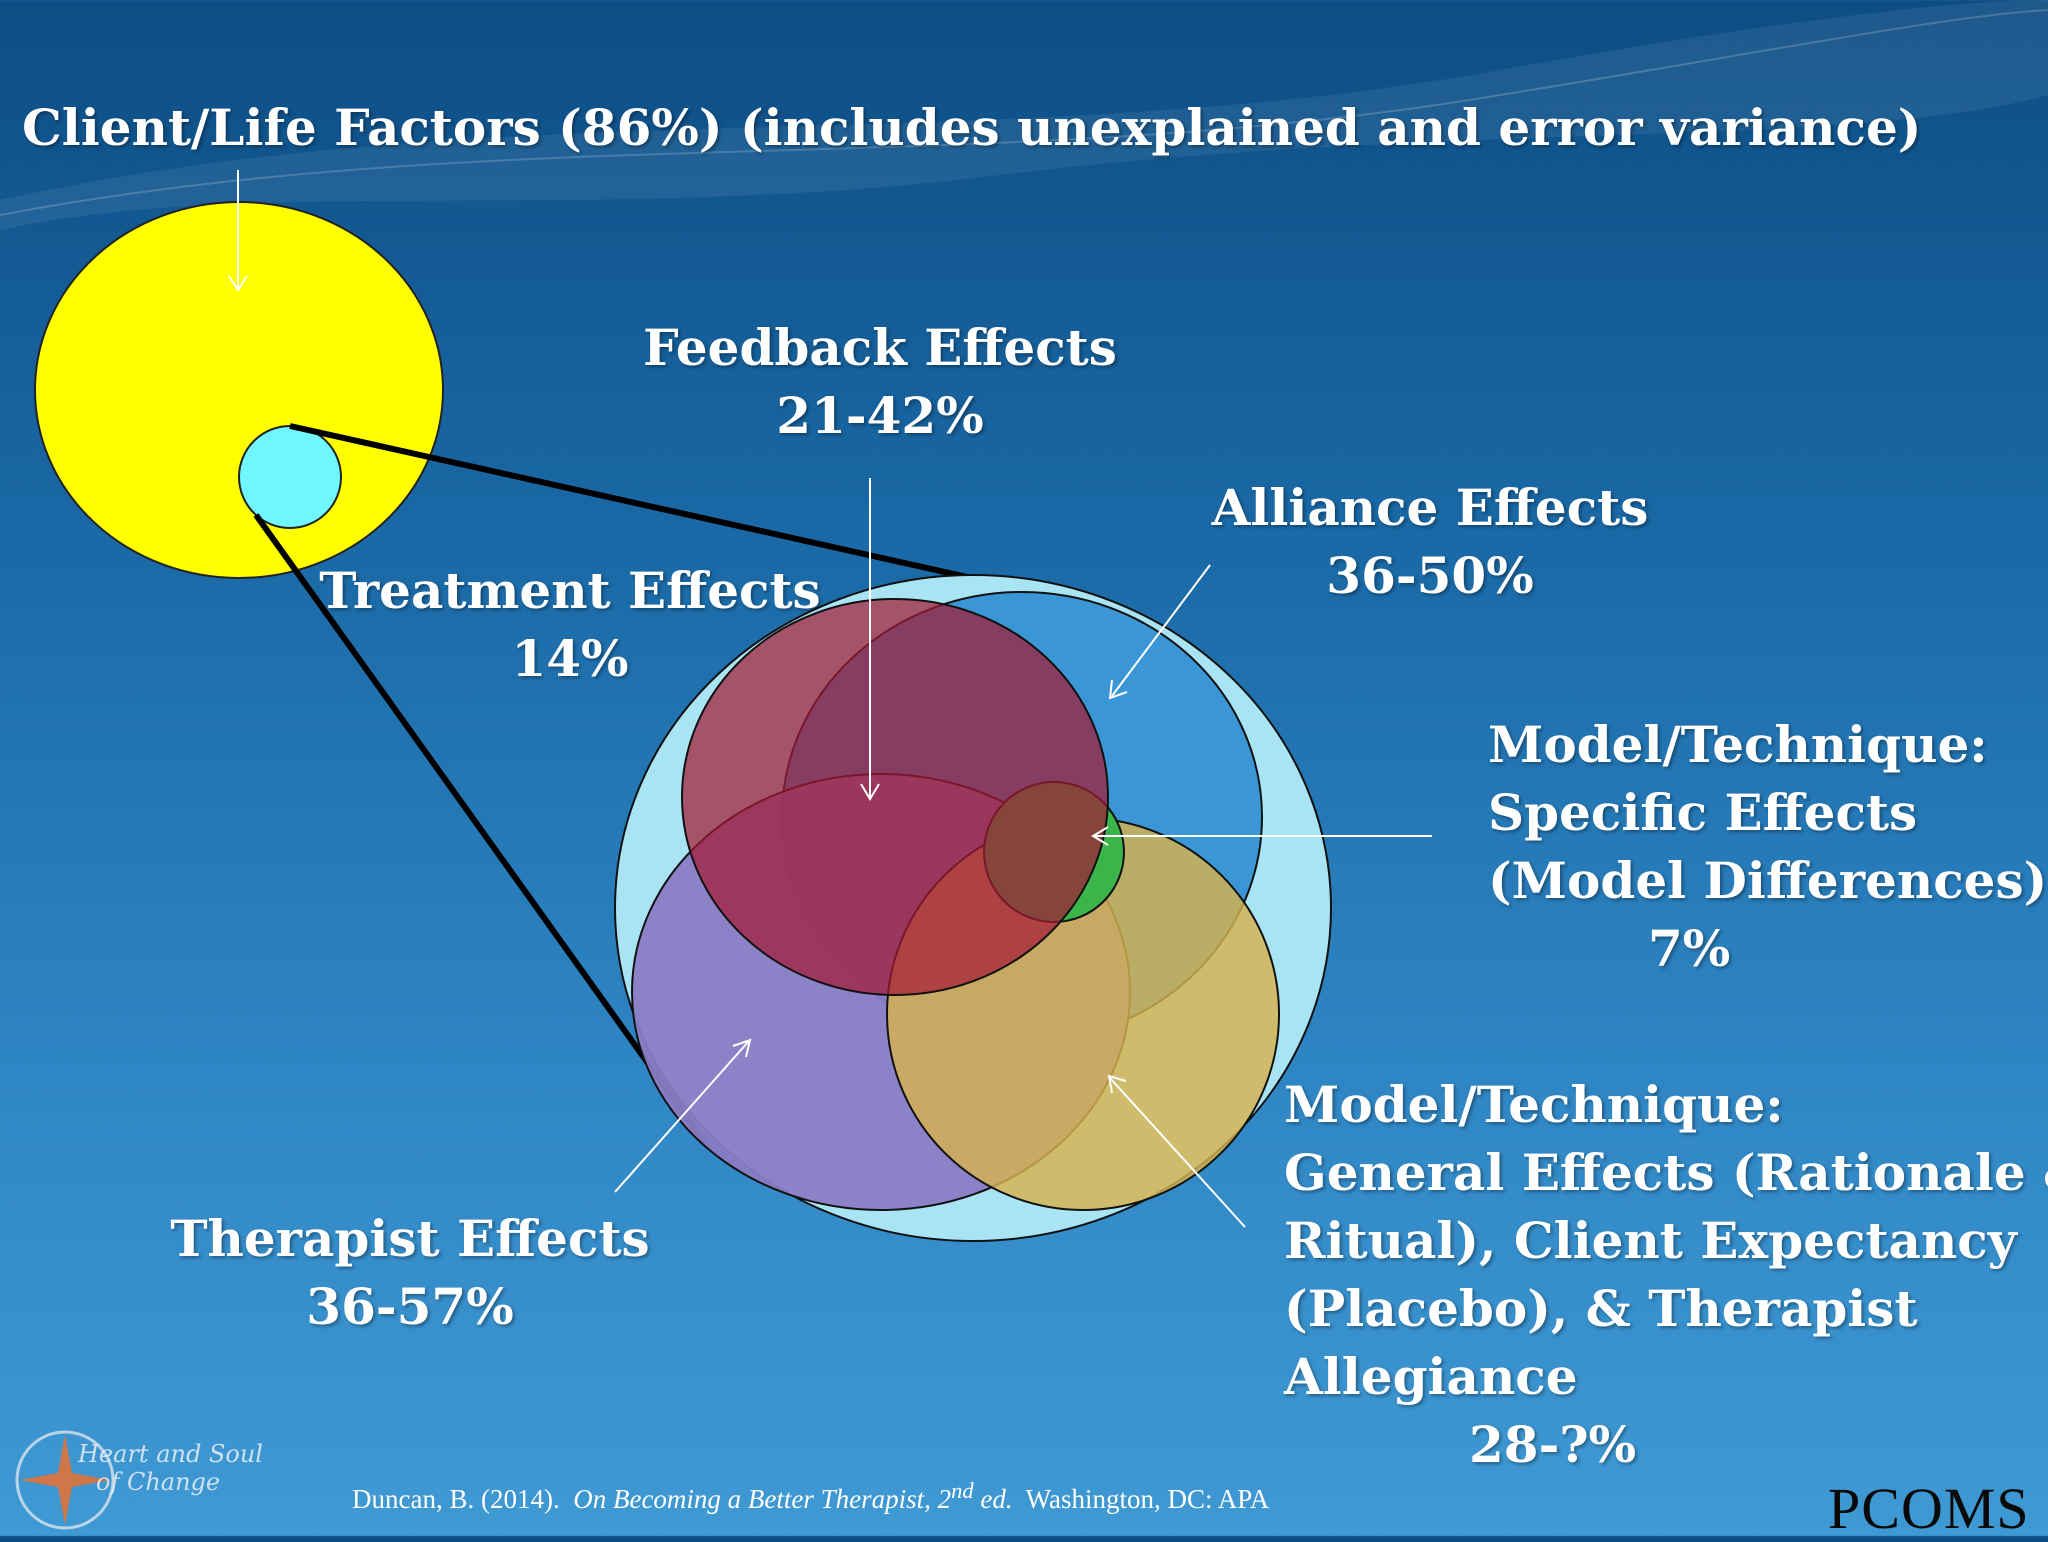 This screenshot has height=1542, width=2048. What do you see at coordinates (570, 625) in the screenshot?
I see `treatment-label: Treatment Effects 14%` at bounding box center [570, 625].